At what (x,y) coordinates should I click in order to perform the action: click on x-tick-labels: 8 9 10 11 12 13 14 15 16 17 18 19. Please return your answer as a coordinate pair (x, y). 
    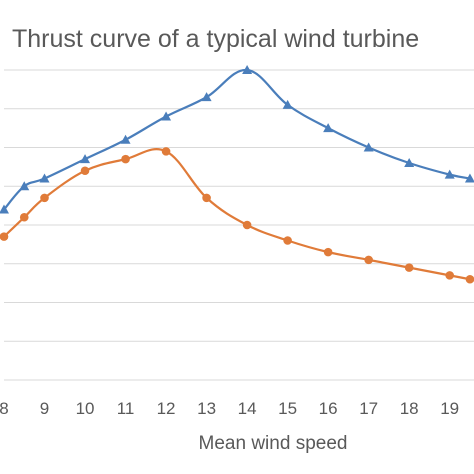
    Looking at the image, I should click on (229, 408).